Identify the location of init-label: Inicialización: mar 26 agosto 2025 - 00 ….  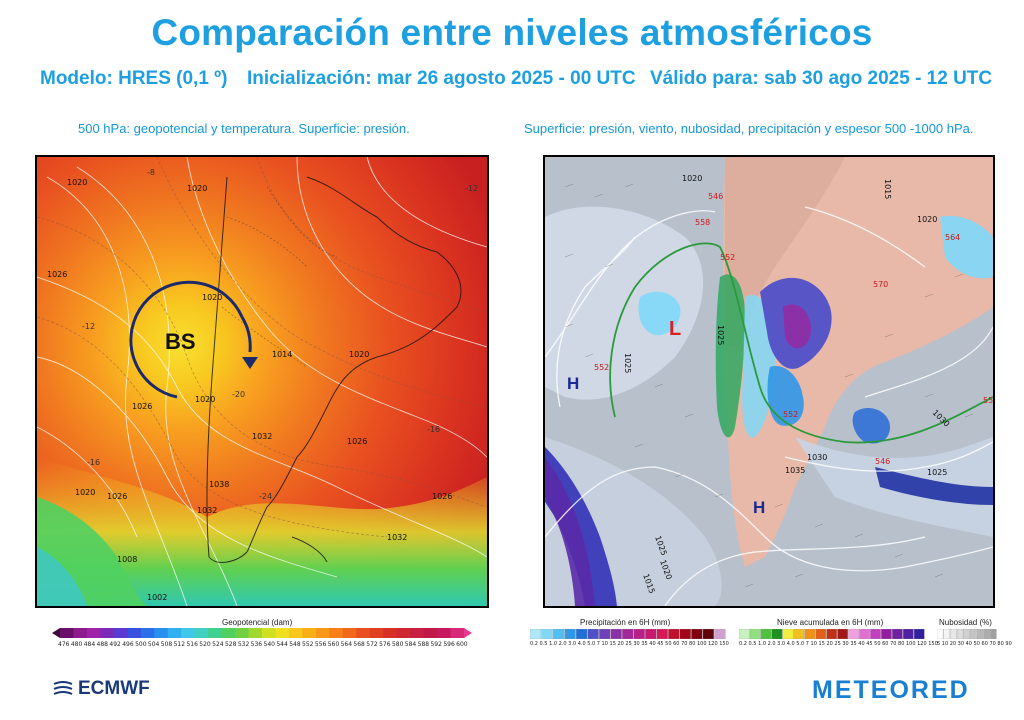
(441, 78).